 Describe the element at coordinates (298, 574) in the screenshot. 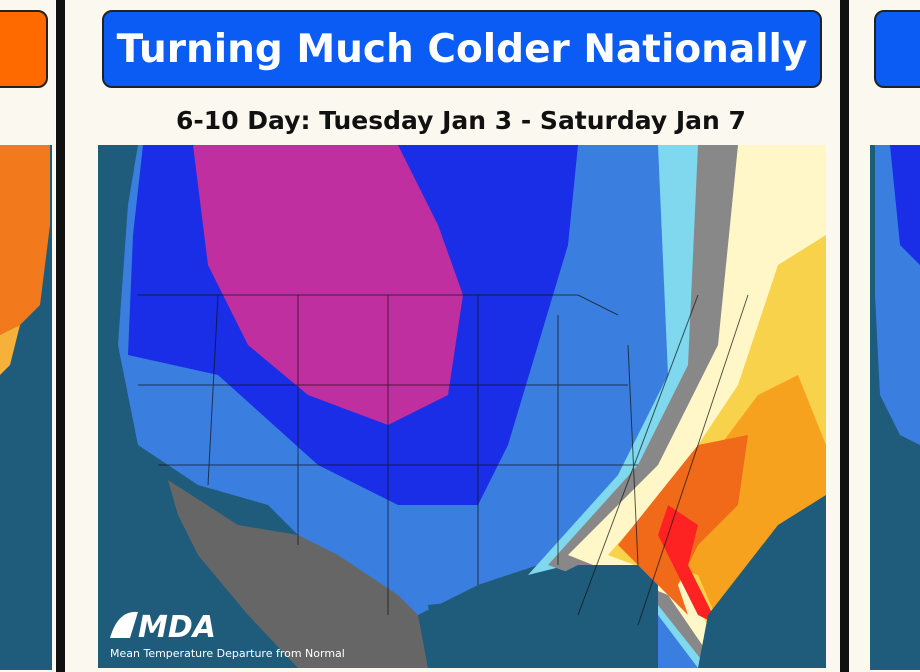

I see `mexico` at that location.